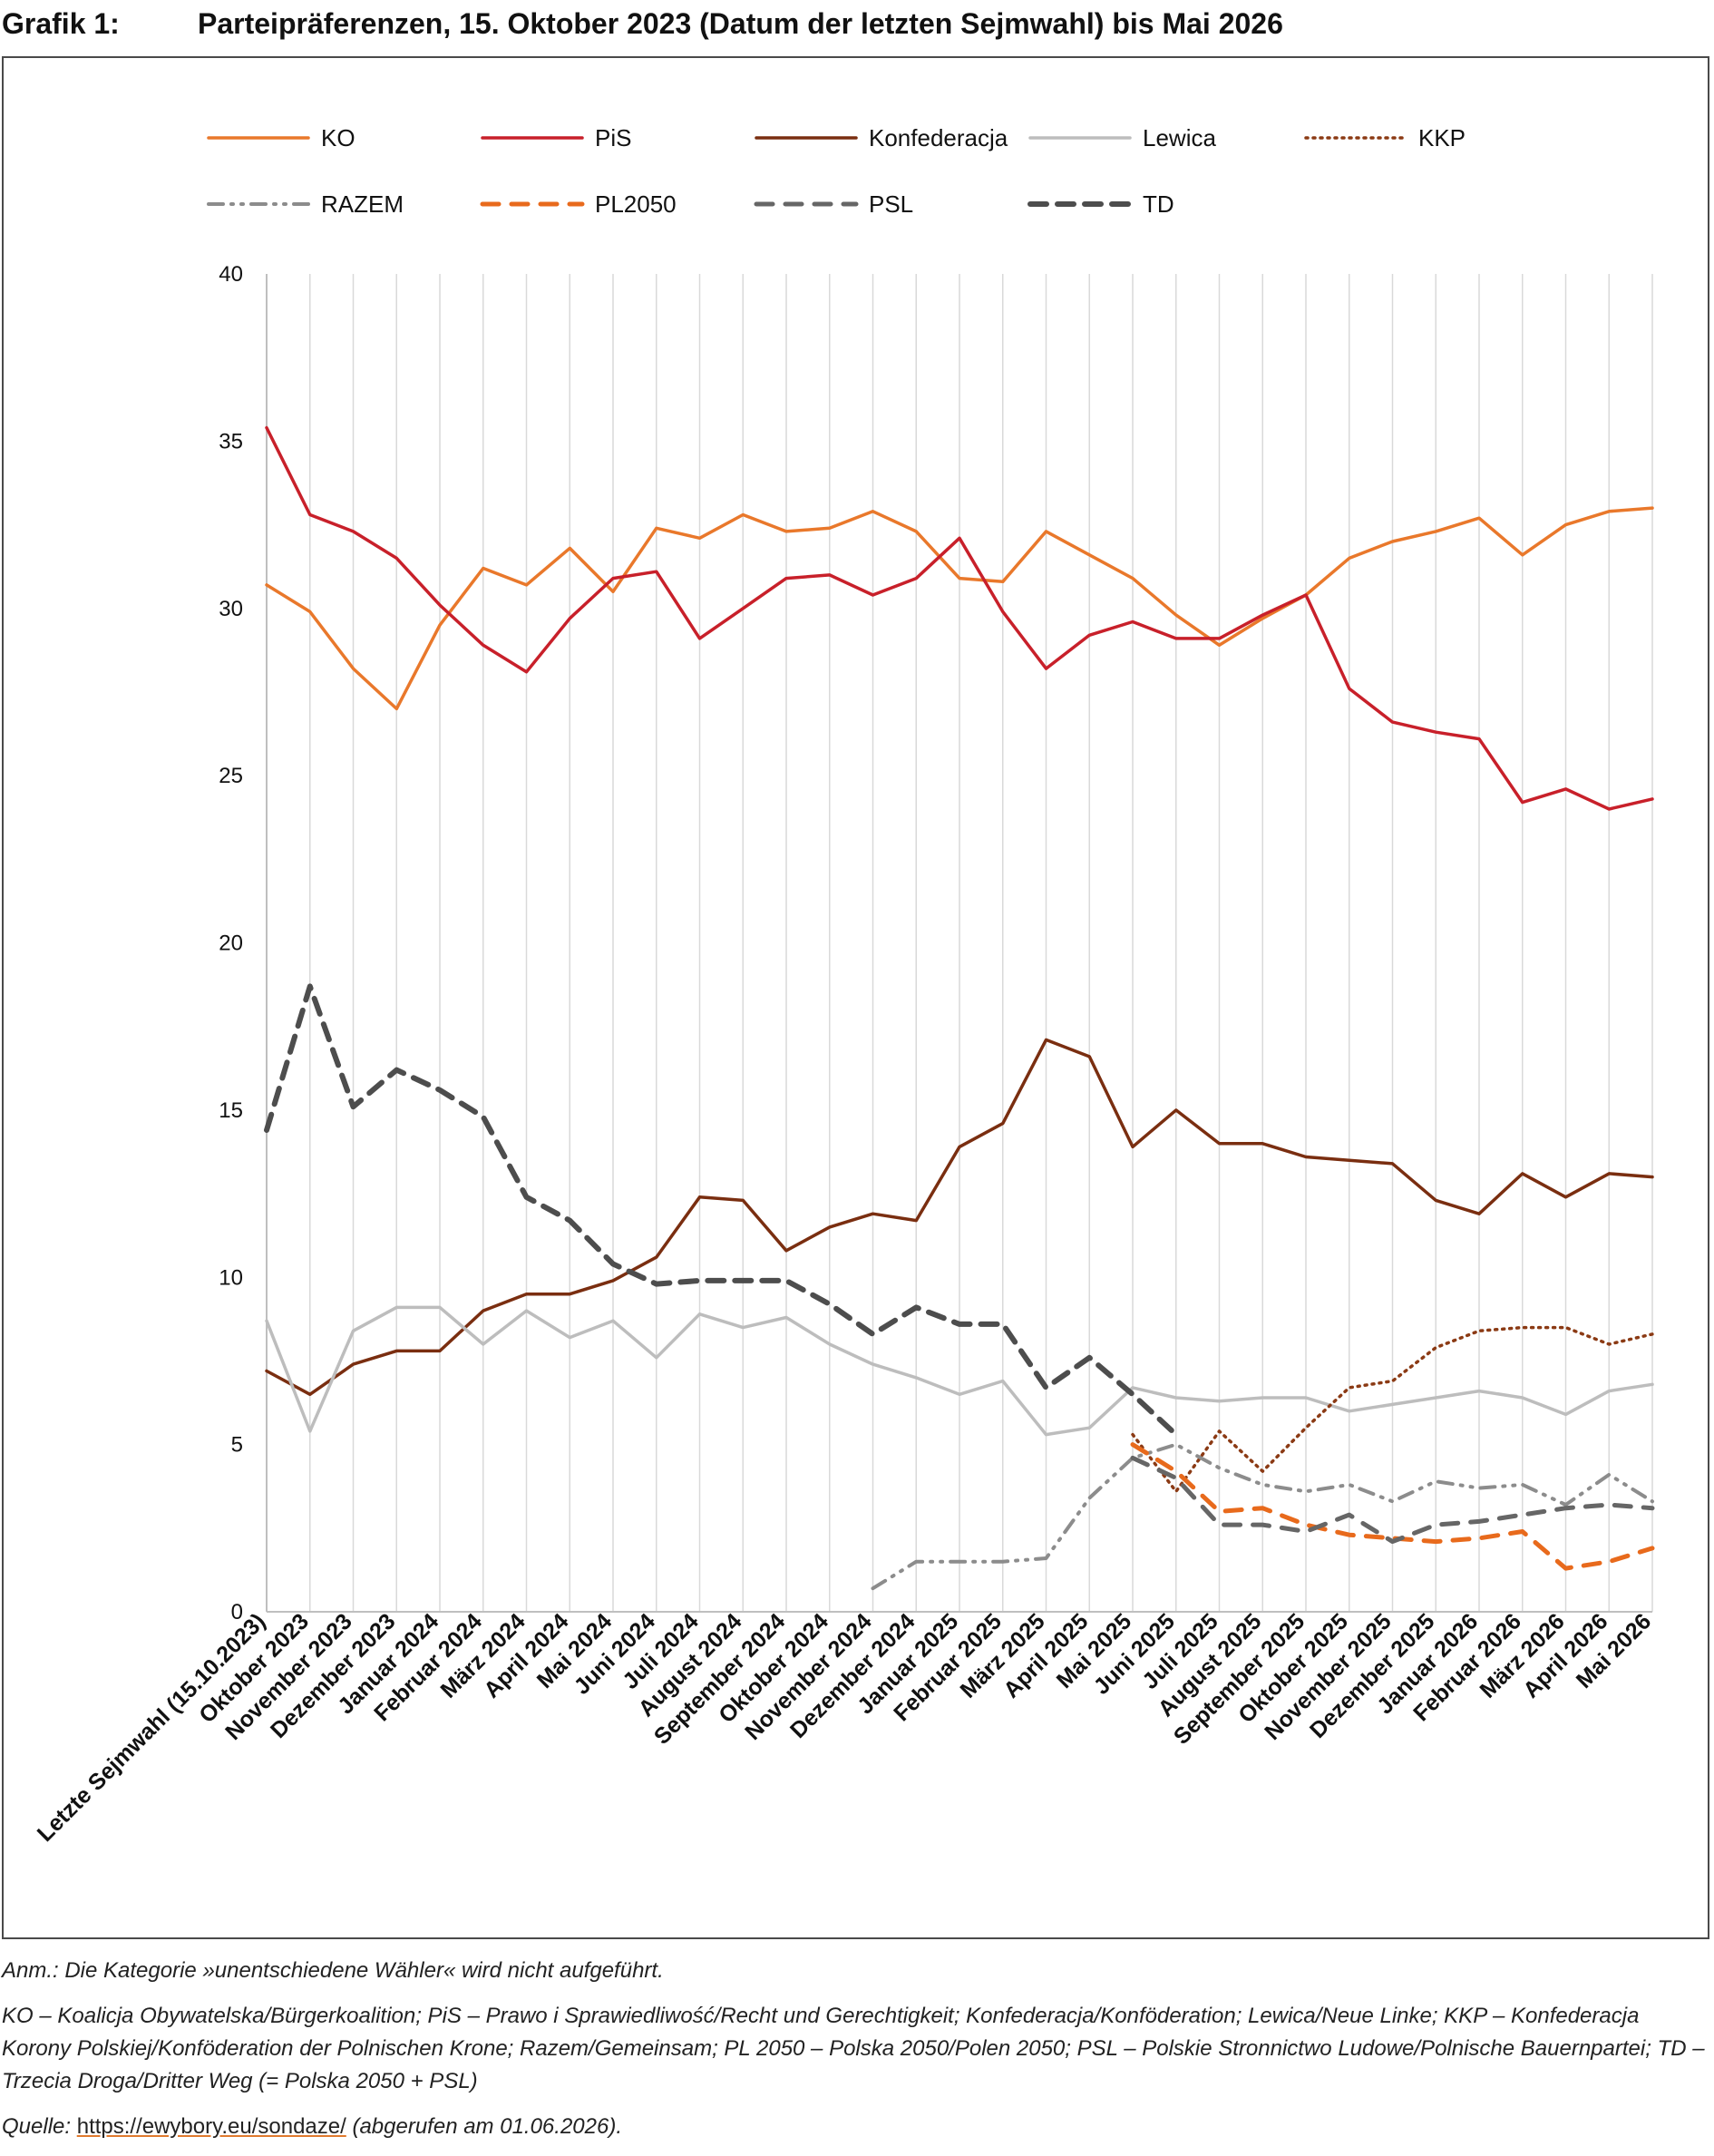  I want to click on y-tick-label: 0, so click(237, 1612).